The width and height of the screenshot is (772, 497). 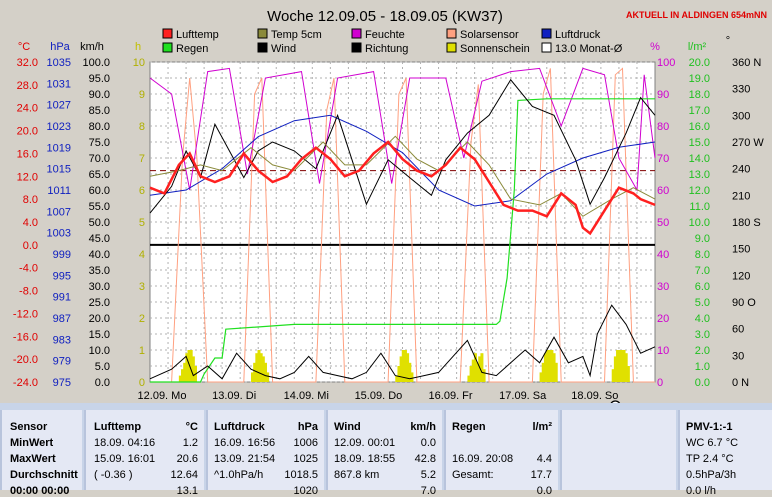 What do you see at coordinates (702, 351) in the screenshot?
I see `rain-tick-label: 2.0` at bounding box center [702, 351].